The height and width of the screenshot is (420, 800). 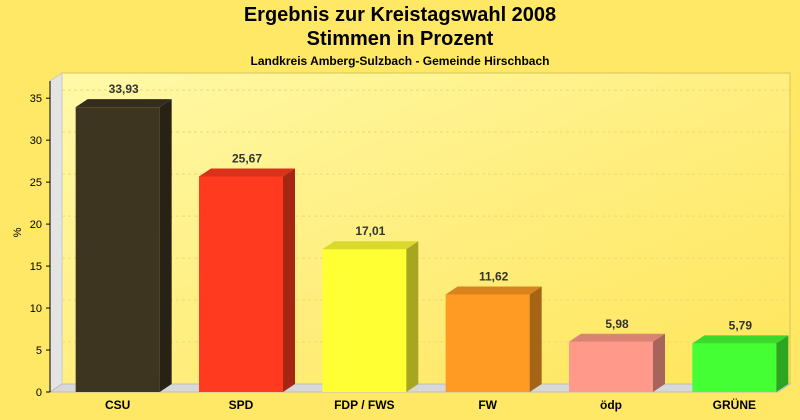 What do you see at coordinates (400, 15) in the screenshot?
I see `chart-title: Ergebnis zur Kreistagswahl 2008` at bounding box center [400, 15].